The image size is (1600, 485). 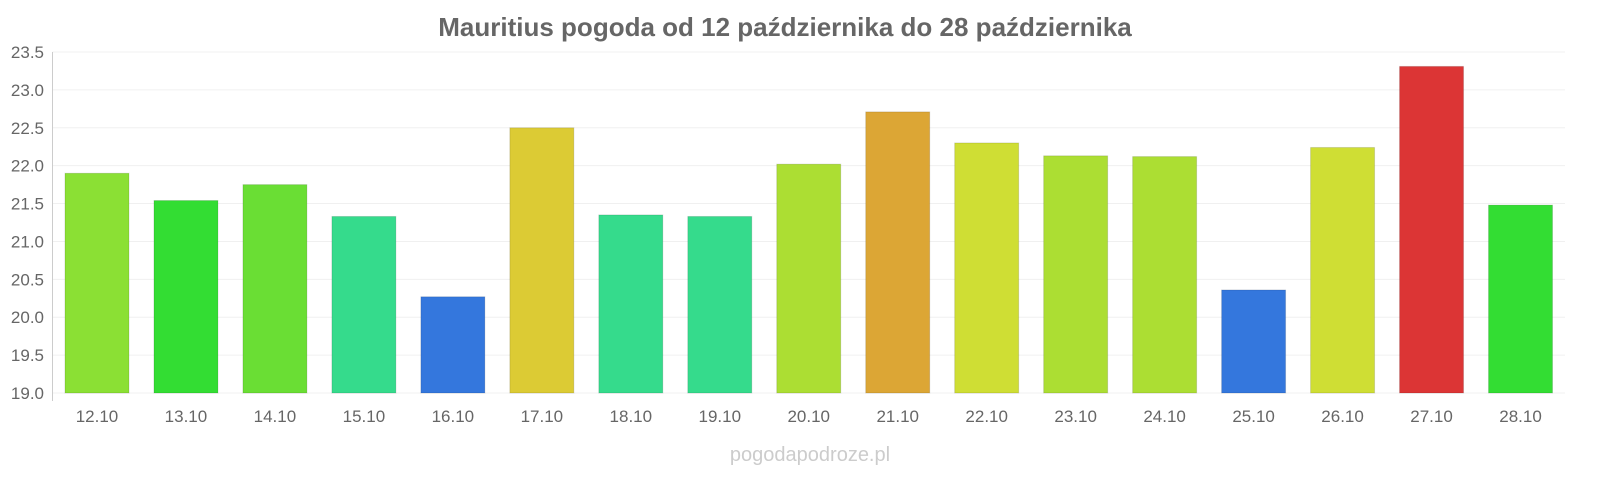 What do you see at coordinates (810, 455) in the screenshot?
I see `watermark: pogodapodroze.pl` at bounding box center [810, 455].